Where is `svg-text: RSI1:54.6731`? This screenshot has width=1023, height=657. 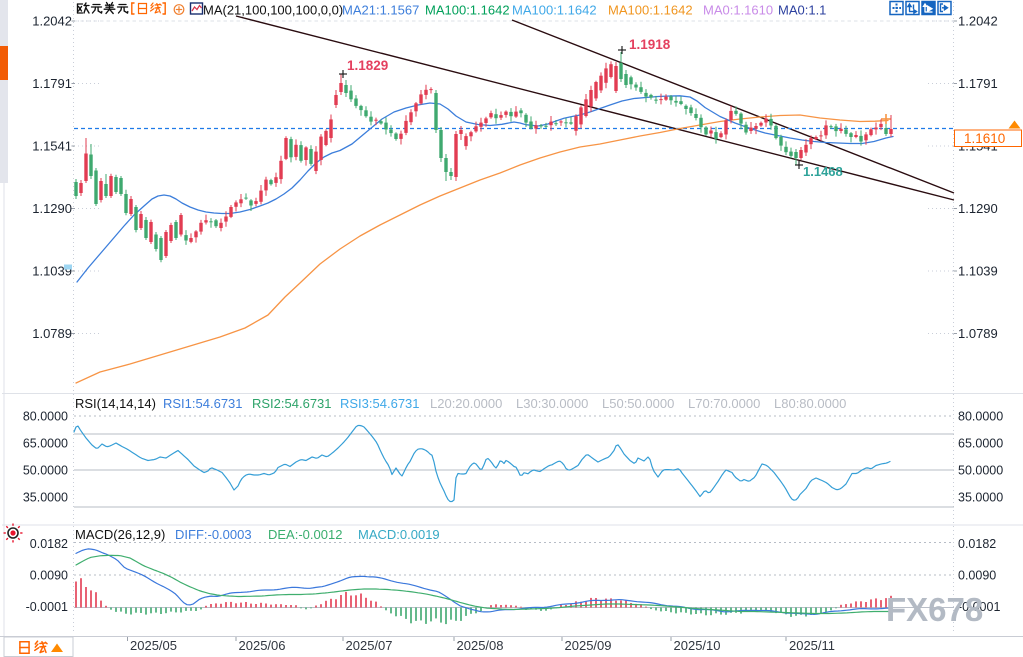 svg-text: RSI1:54.6731 is located at coordinates (203, 403).